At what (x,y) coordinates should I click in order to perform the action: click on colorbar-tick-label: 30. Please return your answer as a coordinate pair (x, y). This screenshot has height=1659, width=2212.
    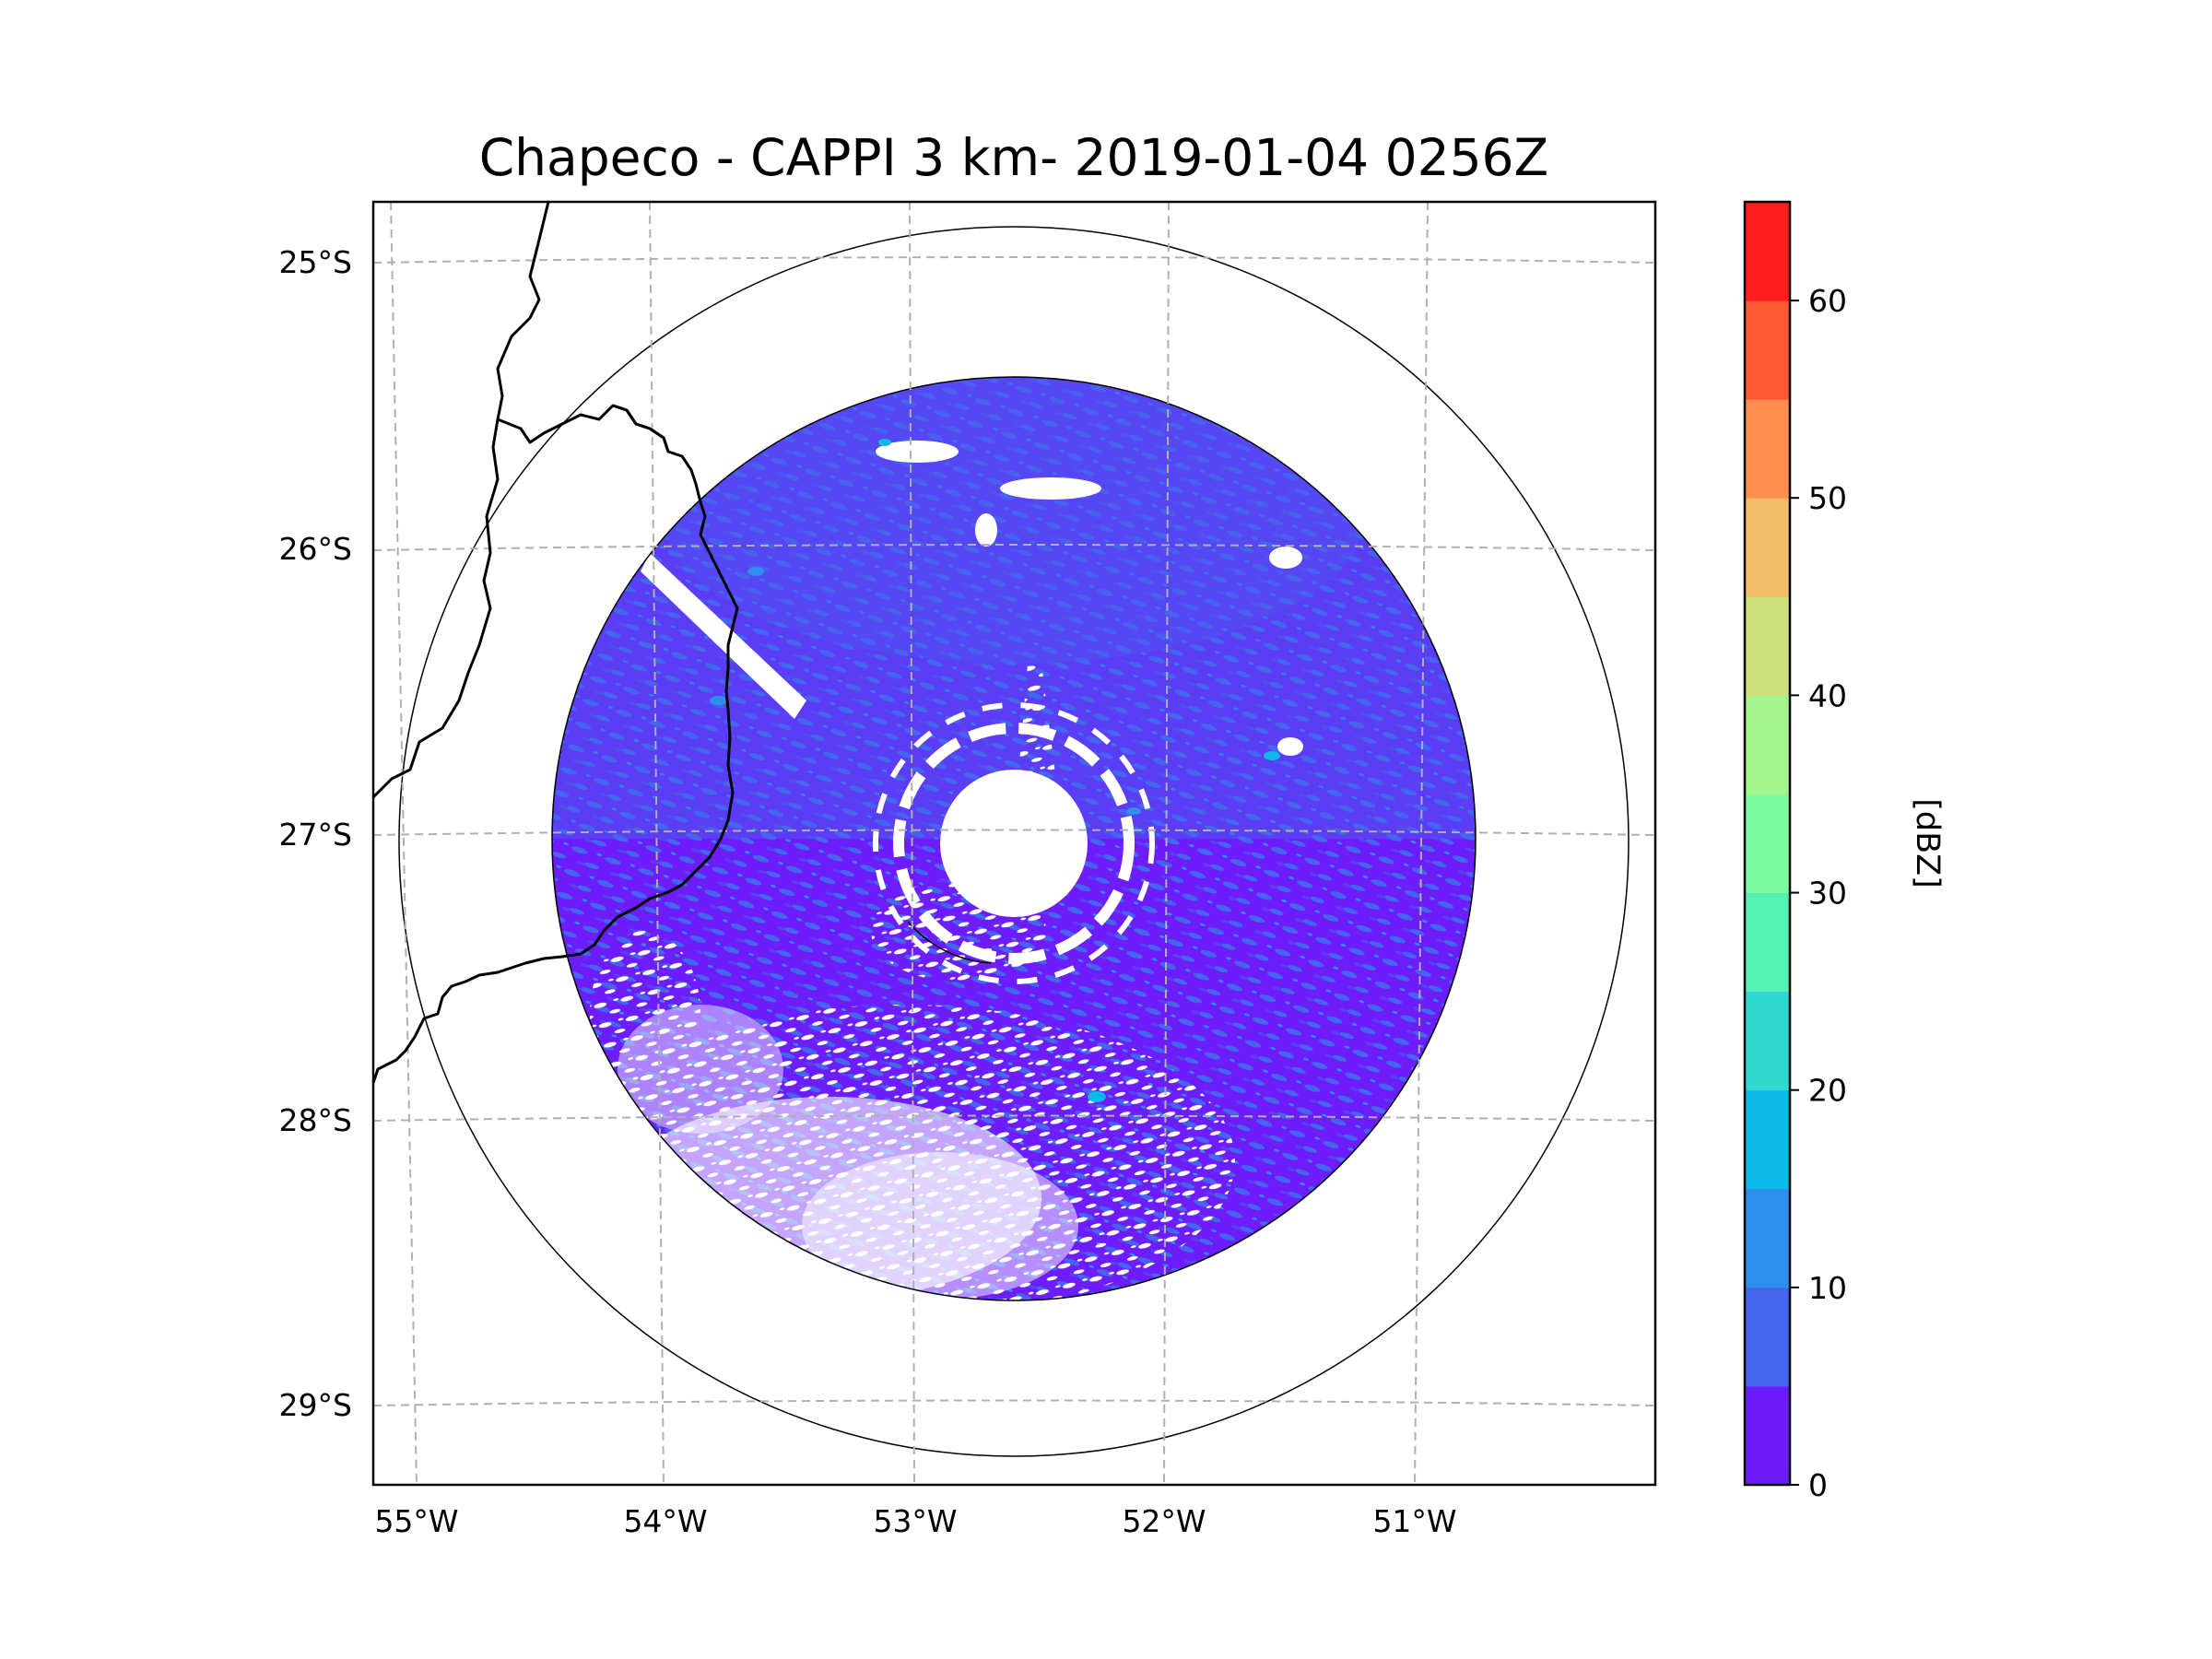
    Looking at the image, I should click on (1827, 894).